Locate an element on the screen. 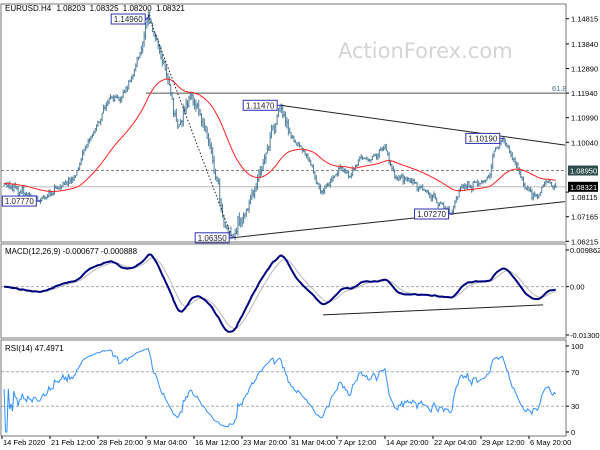  swing-label-text: 1.06350 is located at coordinates (212, 238).